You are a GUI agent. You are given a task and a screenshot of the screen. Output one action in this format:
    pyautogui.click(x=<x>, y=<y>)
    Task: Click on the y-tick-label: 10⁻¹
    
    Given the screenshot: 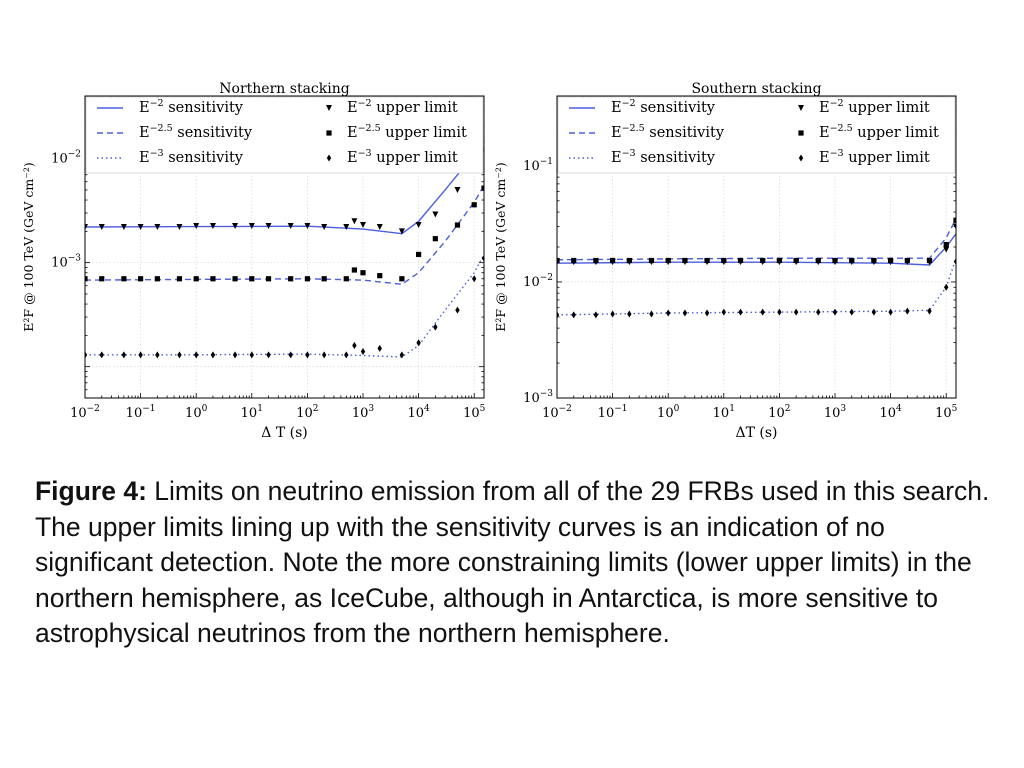 What is the action you would take?
    pyautogui.click(x=538, y=165)
    